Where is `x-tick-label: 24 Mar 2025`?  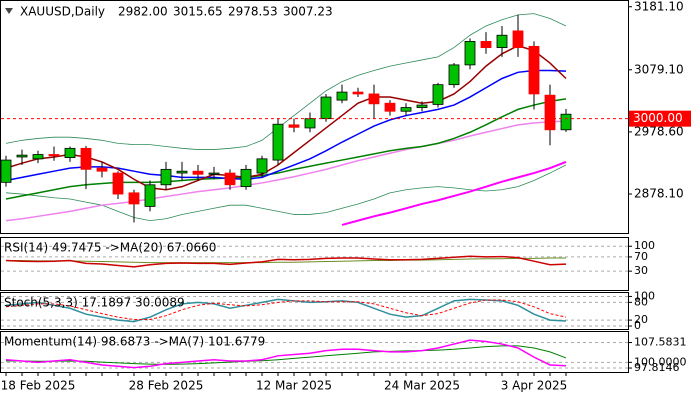 x-tick-label: 24 Mar 2025 is located at coordinates (422, 386).